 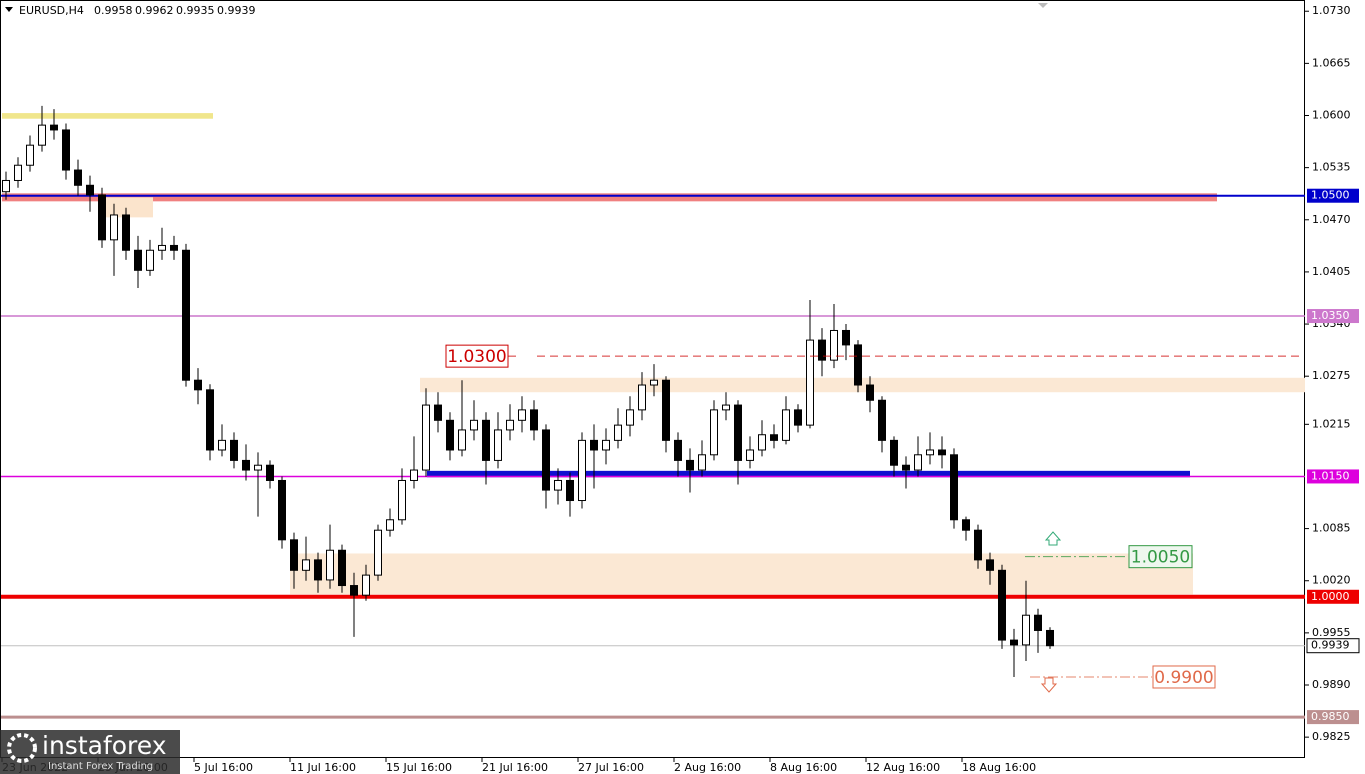 What do you see at coordinates (1331, 167) in the screenshot?
I see `y-tick-label: 1.0535` at bounding box center [1331, 167].